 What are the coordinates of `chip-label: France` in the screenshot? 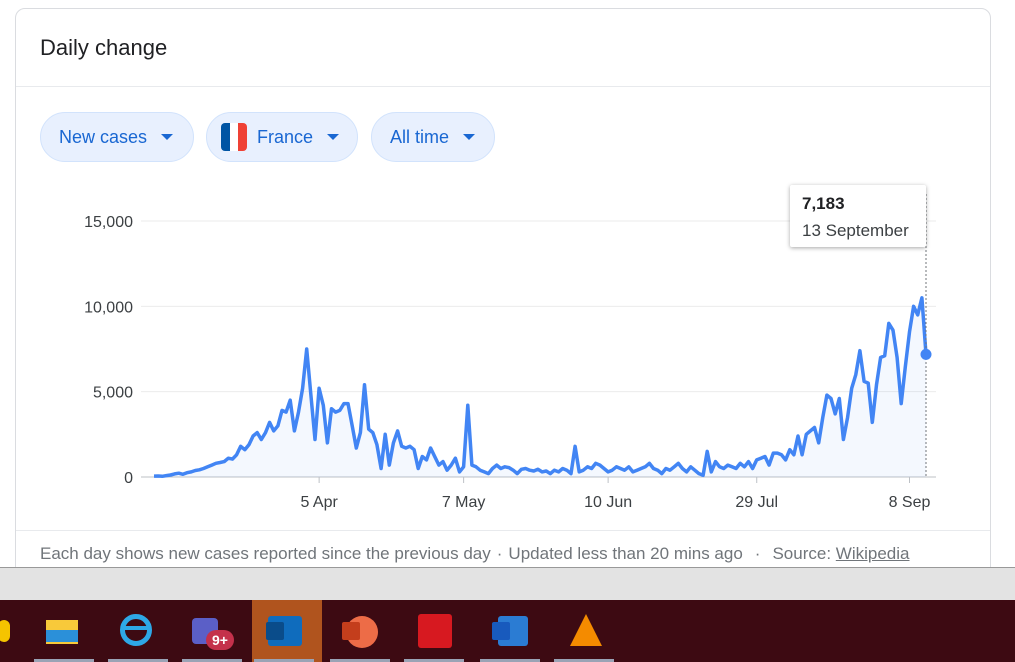 It's located at (284, 136).